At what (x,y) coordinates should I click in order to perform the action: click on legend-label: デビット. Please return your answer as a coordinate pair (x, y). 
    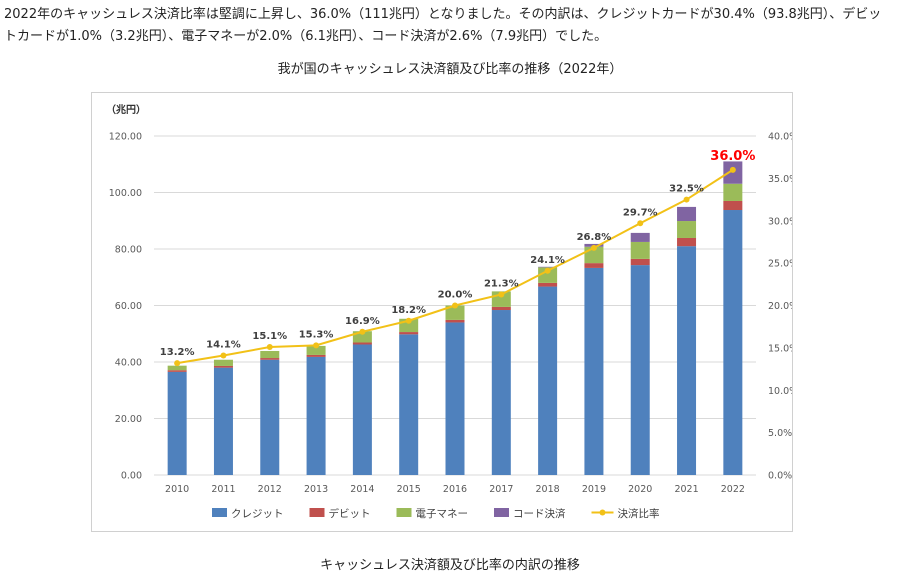
    Looking at the image, I should click on (350, 513).